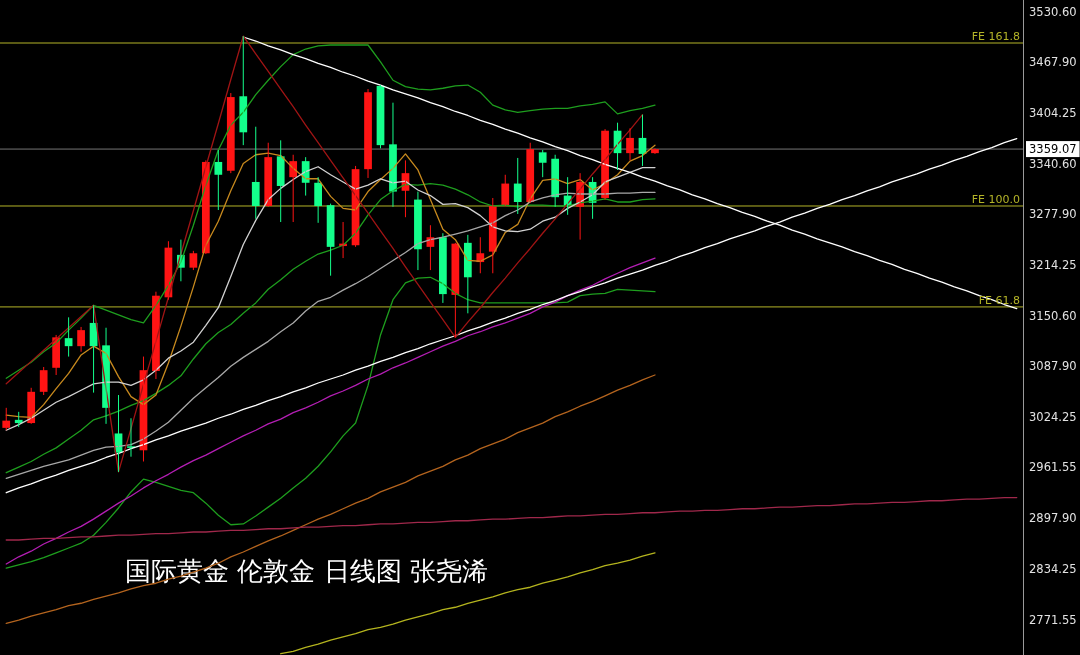 The image size is (1080, 655). What do you see at coordinates (1053, 417) in the screenshot?
I see `y-tick-label: 3024.25` at bounding box center [1053, 417].